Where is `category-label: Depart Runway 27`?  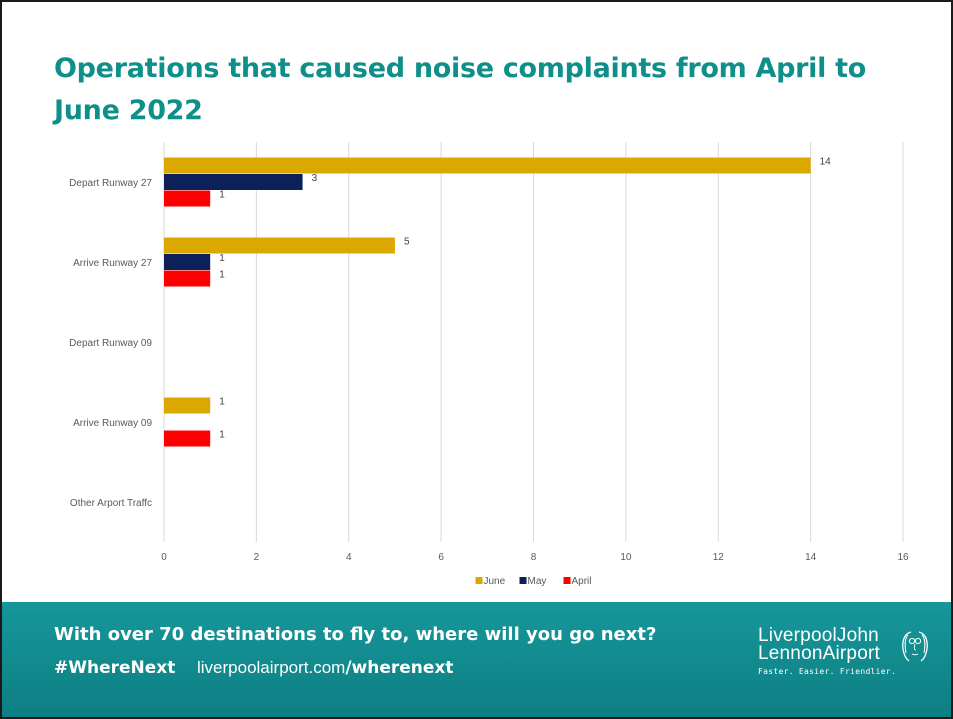 category-label: Depart Runway 27 is located at coordinates (110, 183).